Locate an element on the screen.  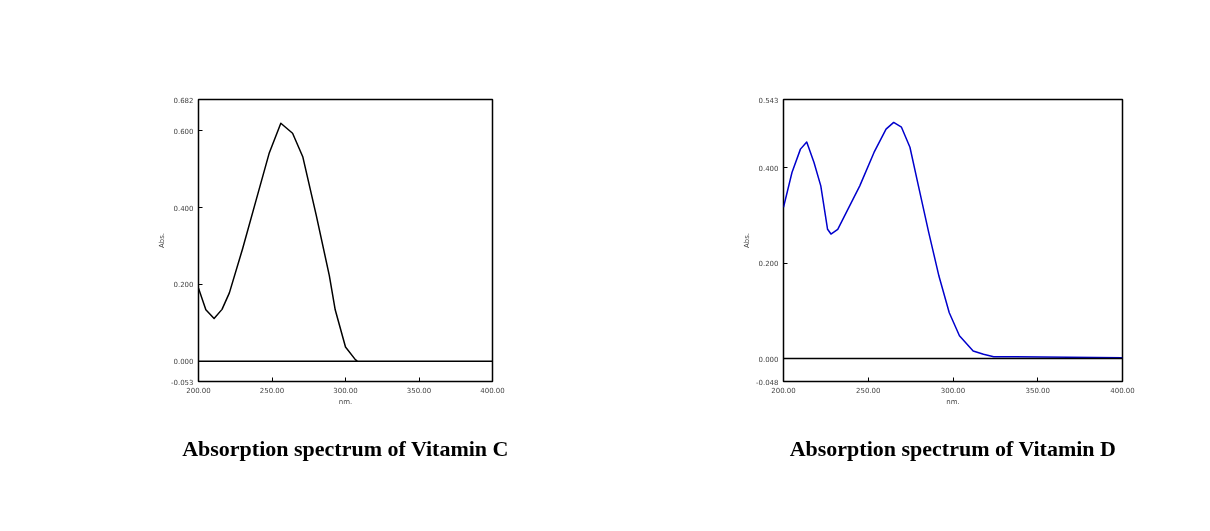
line-series is located at coordinates (953, 240).